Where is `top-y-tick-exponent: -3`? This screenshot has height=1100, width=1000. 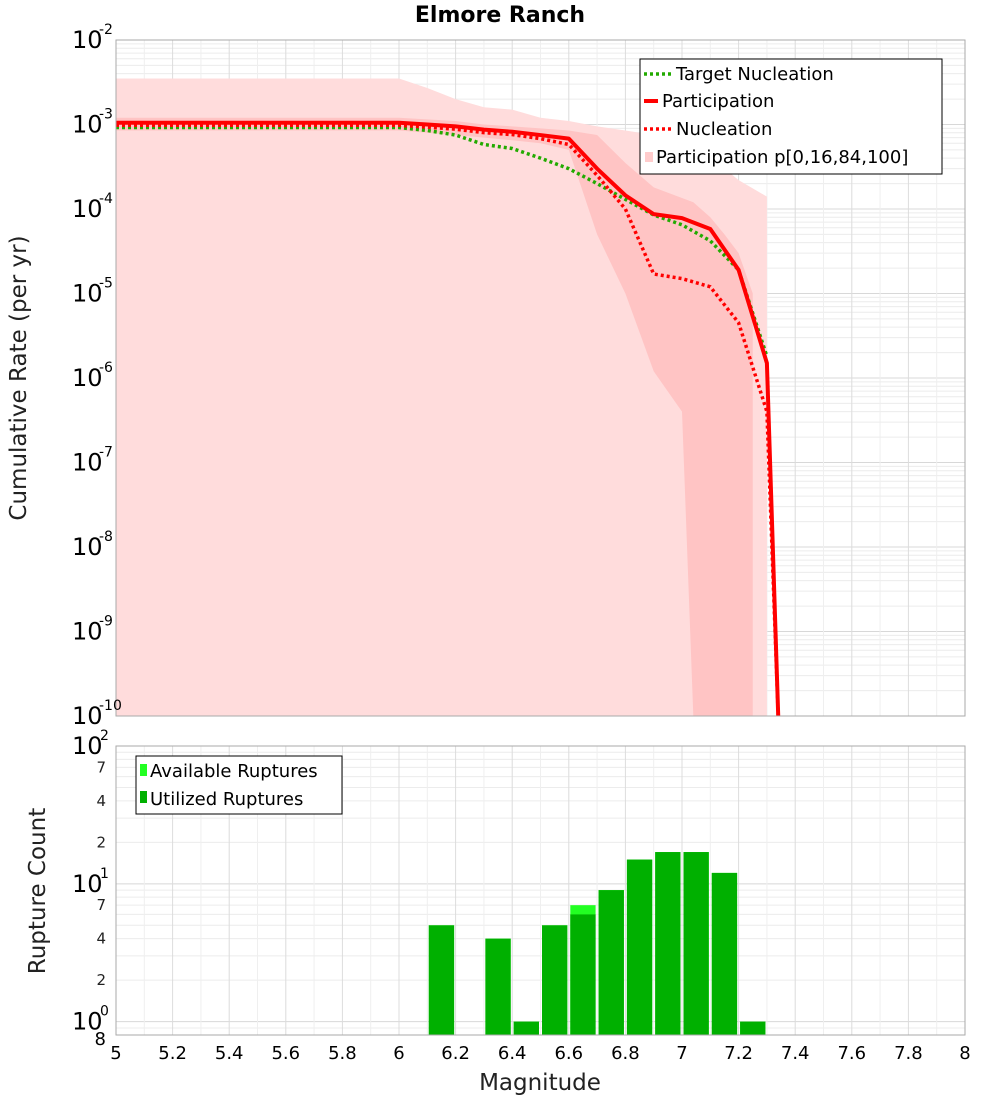
top-y-tick-exponent: -3 is located at coordinates (106, 115).